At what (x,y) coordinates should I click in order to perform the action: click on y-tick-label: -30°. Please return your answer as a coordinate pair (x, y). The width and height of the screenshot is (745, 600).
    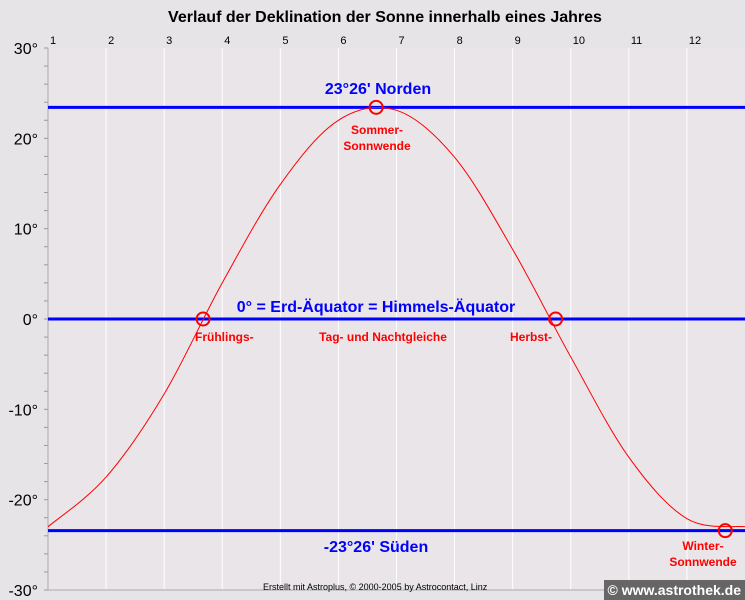
    Looking at the image, I should click on (23, 591).